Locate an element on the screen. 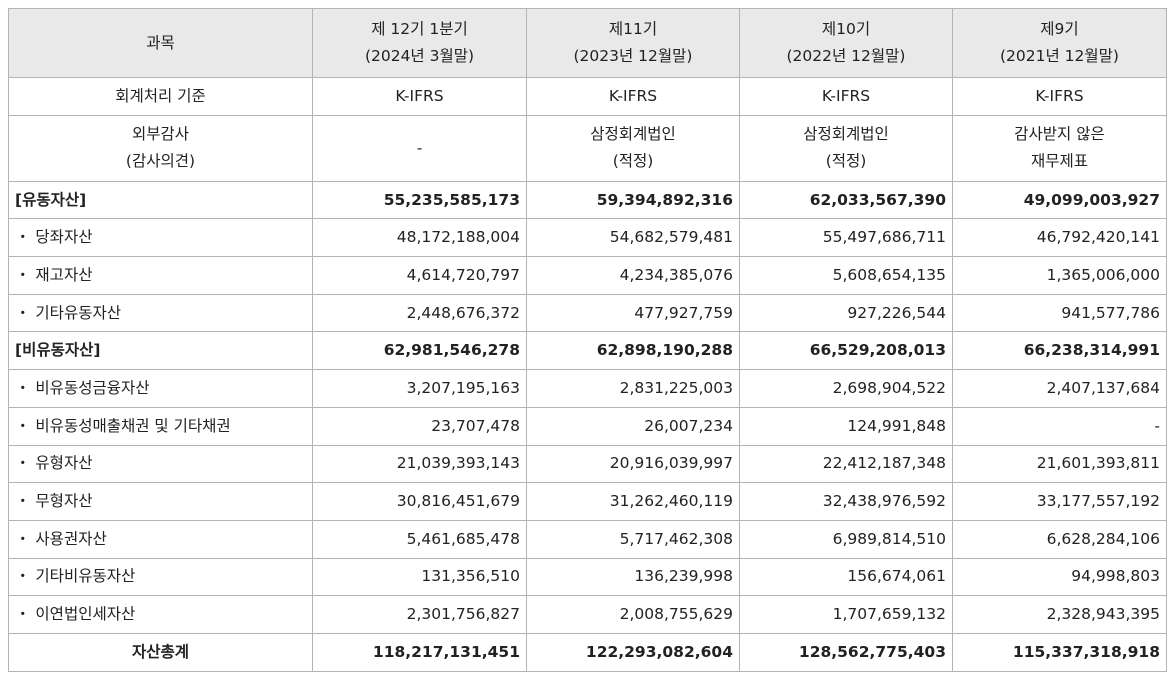  cell-line: 제9기 is located at coordinates (1059, 29).